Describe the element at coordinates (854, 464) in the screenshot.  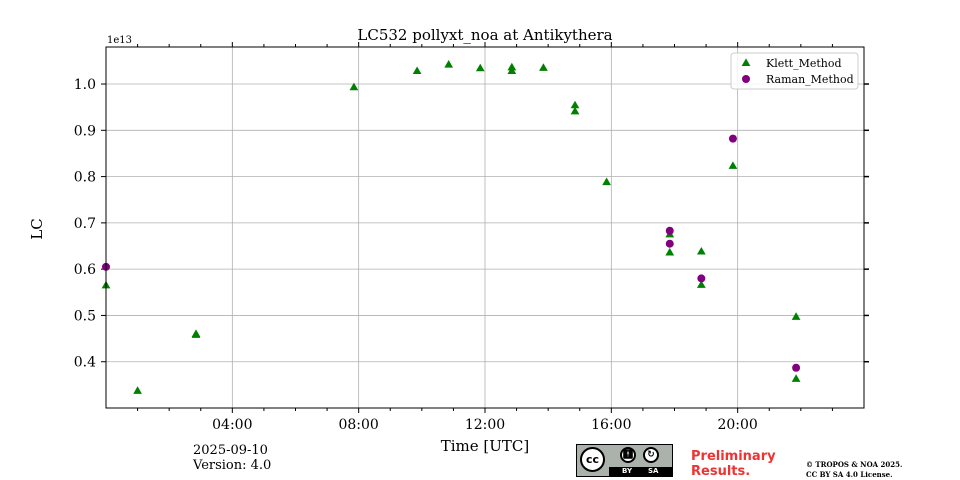
I see `copyright-line-1: © TROPOS & NOA 2025.` at that location.